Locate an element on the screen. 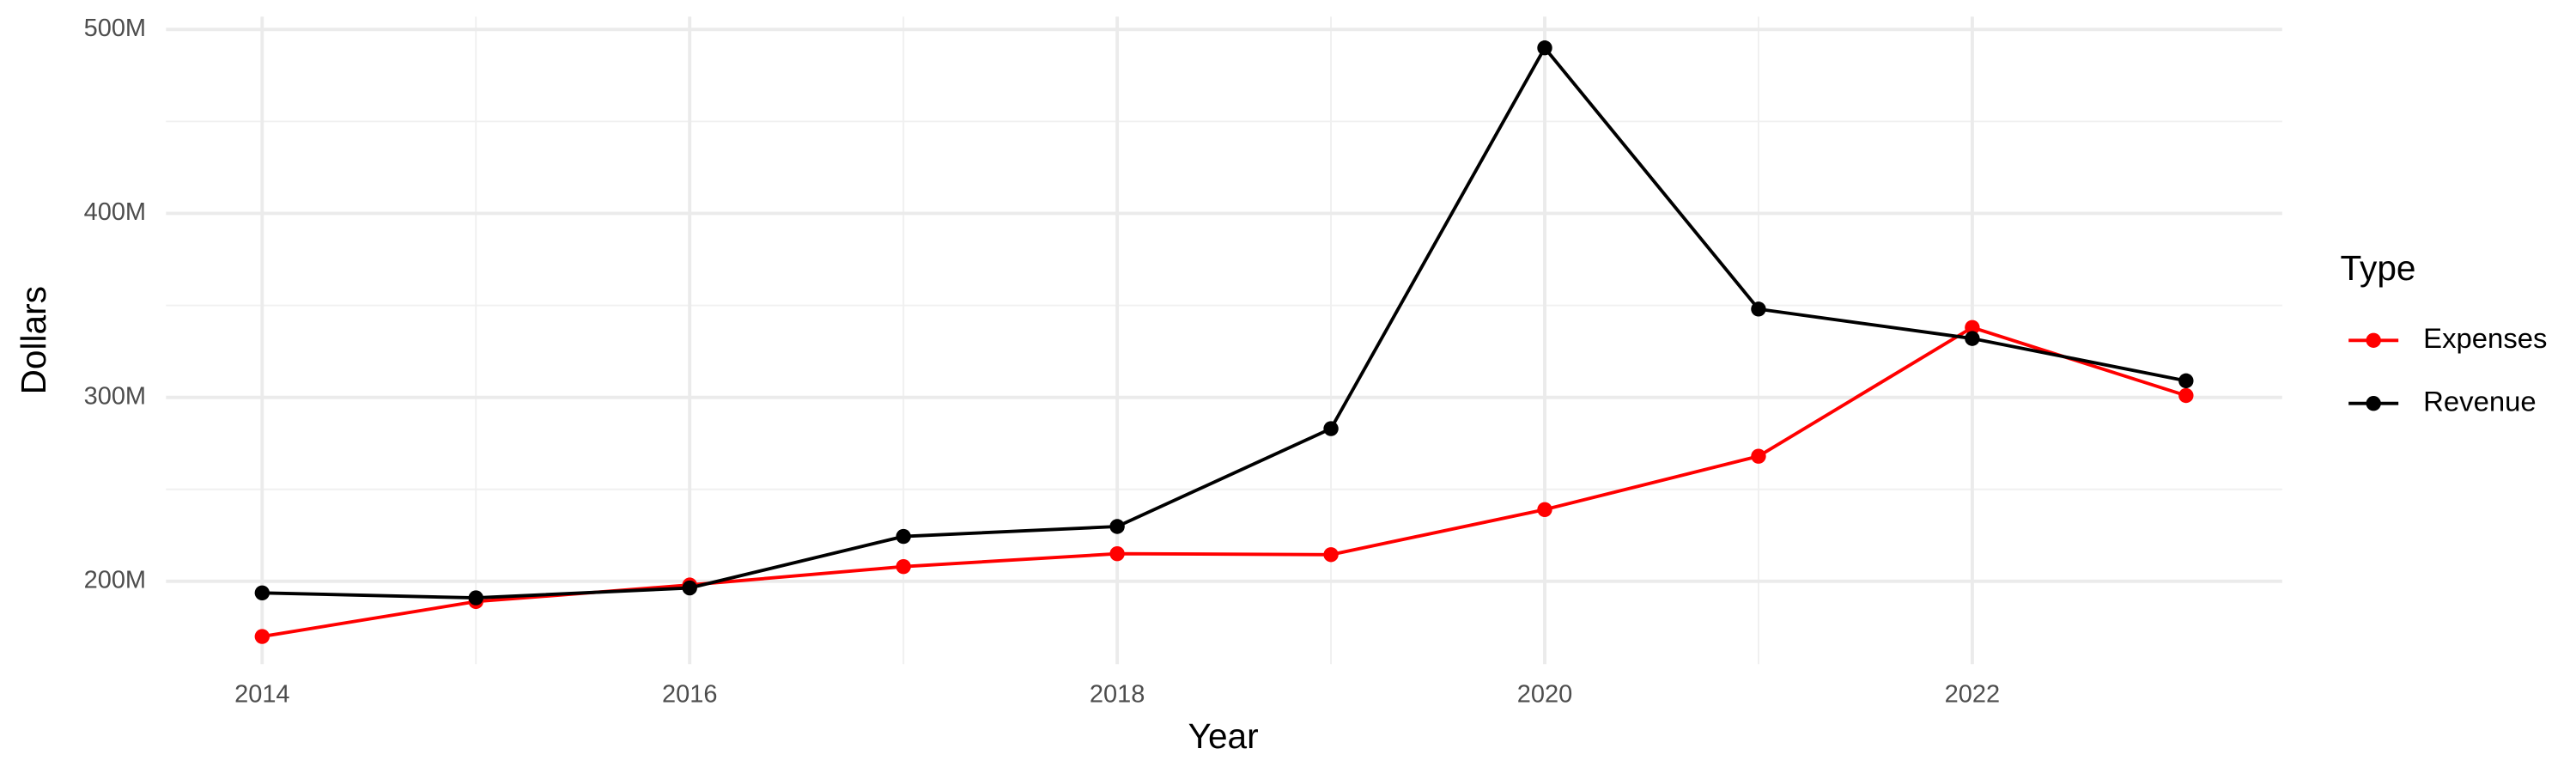 This screenshot has height=773, width=2576. y-tick-label: 400M is located at coordinates (116, 212).